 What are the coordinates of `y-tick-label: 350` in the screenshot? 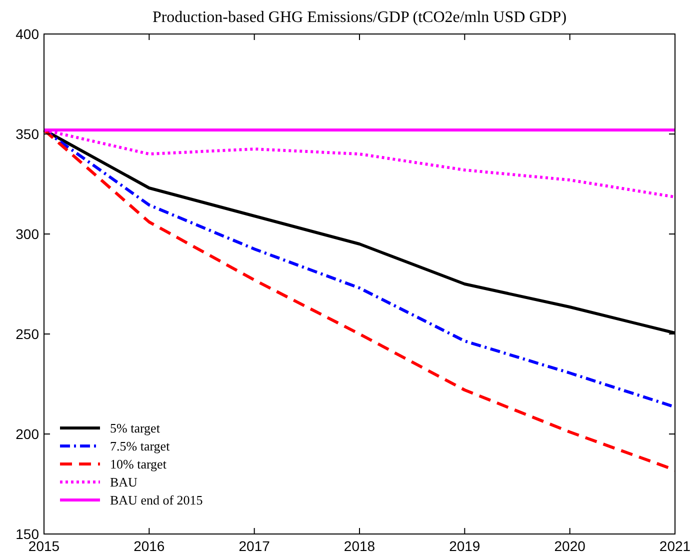 It's located at (28, 134).